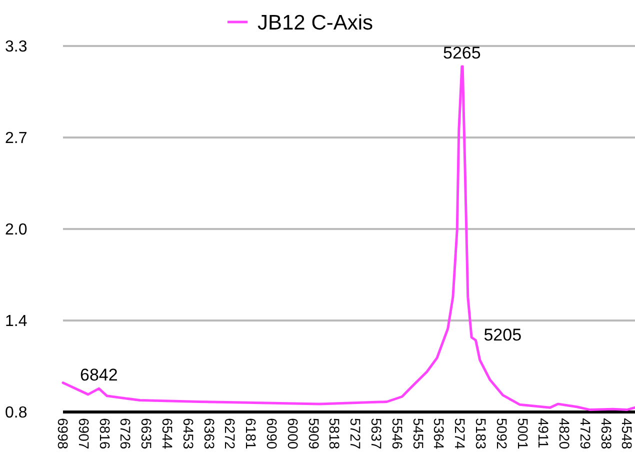 The image size is (635, 465). I want to click on x-tick-label: 6544, so click(168, 434).